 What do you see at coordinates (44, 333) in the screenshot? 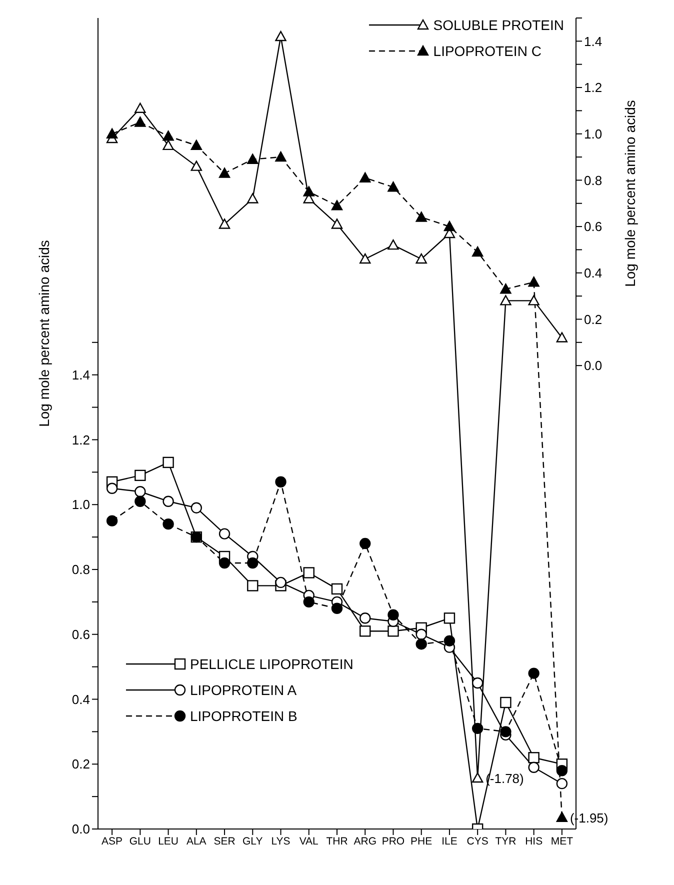
I see `y-axis-title: Log mole percent amino acids` at bounding box center [44, 333].